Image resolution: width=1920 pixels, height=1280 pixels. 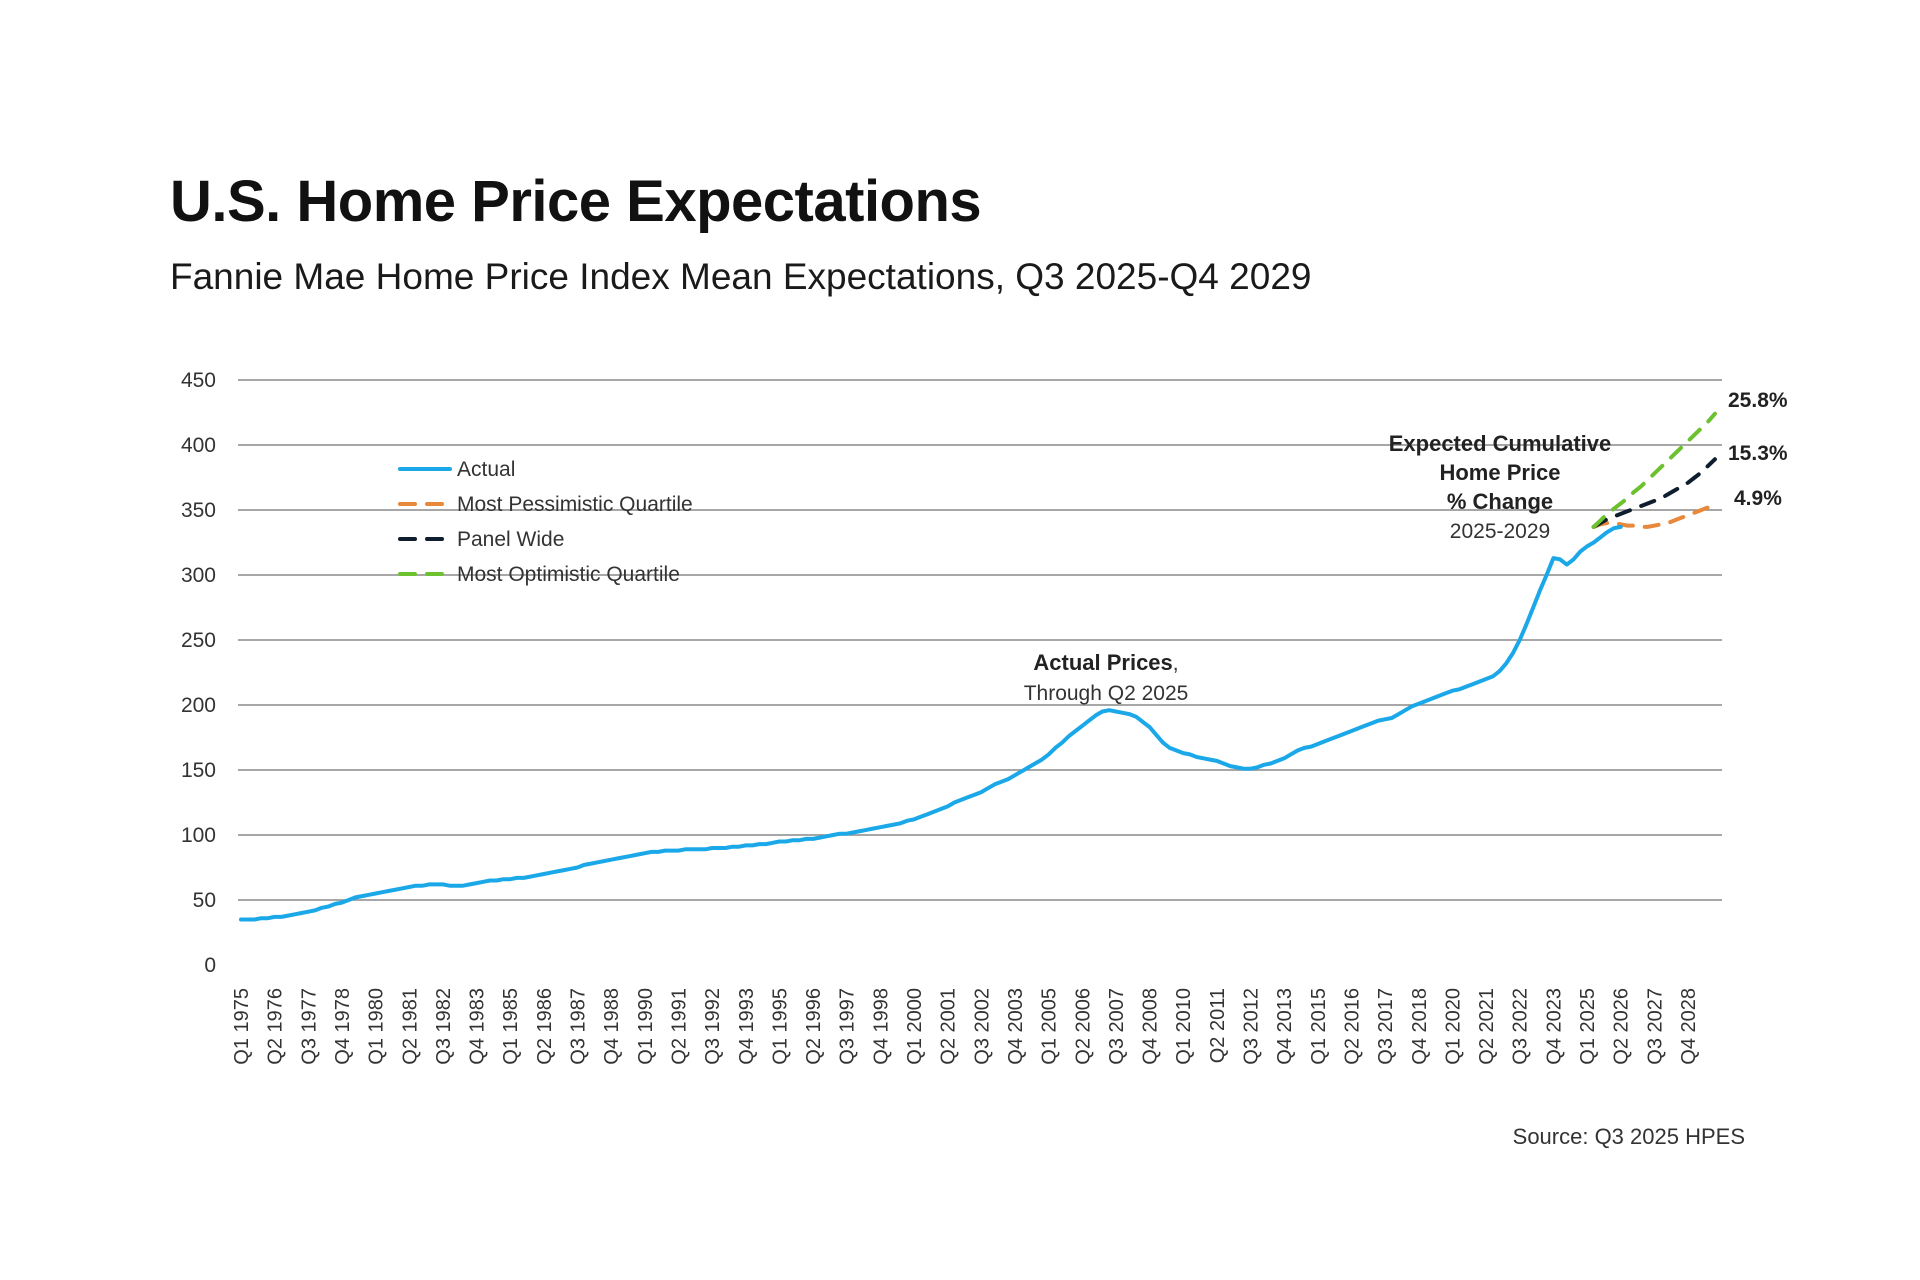 I want to click on x-tick-label: Q2 2011, so click(x=1218, y=1025).